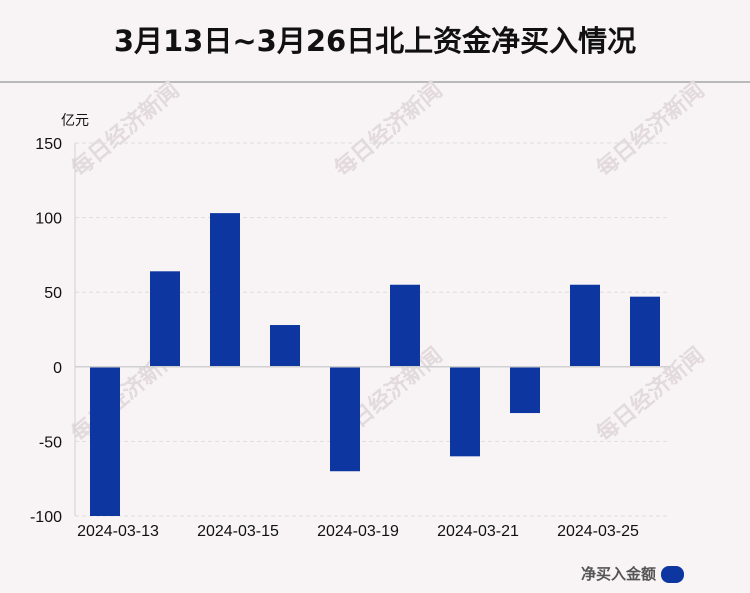 The width and height of the screenshot is (750, 593). What do you see at coordinates (75, 121) in the screenshot?
I see `y-axis-unit-label: 亿元` at bounding box center [75, 121].